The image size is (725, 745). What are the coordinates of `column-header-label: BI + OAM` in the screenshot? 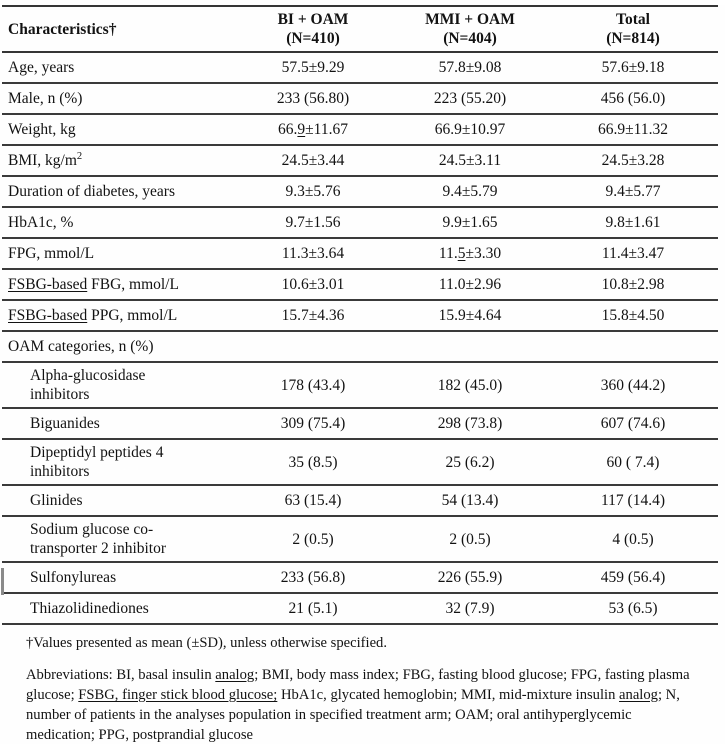 It's located at (313, 19).